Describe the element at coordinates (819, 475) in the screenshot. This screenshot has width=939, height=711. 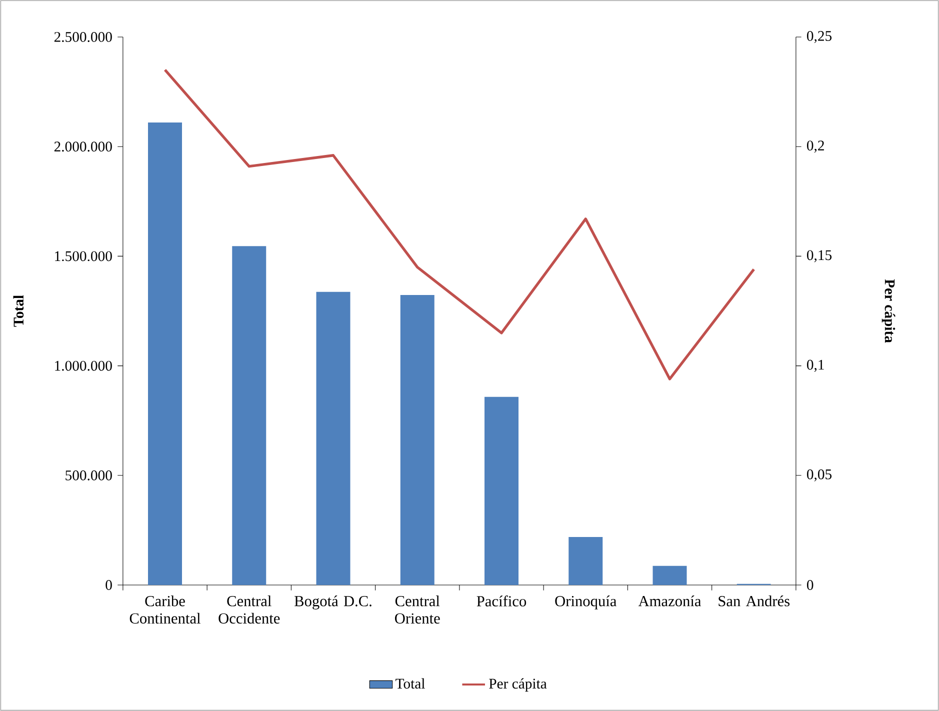
I see `y2-tick-label: 0,05` at that location.